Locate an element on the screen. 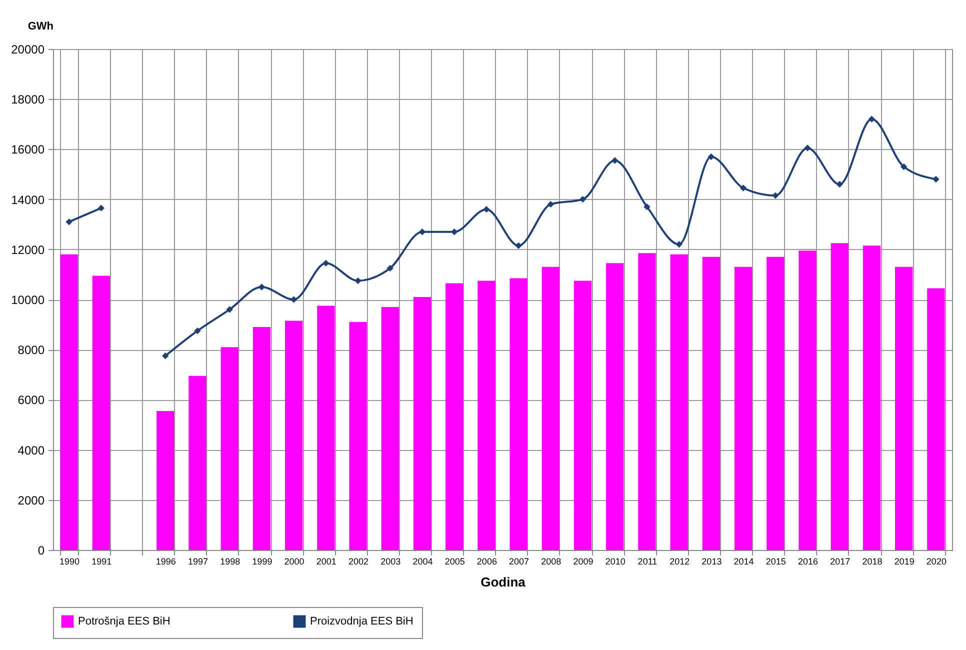 This screenshot has width=966, height=650. x-tick-label: 2011 is located at coordinates (648, 561).